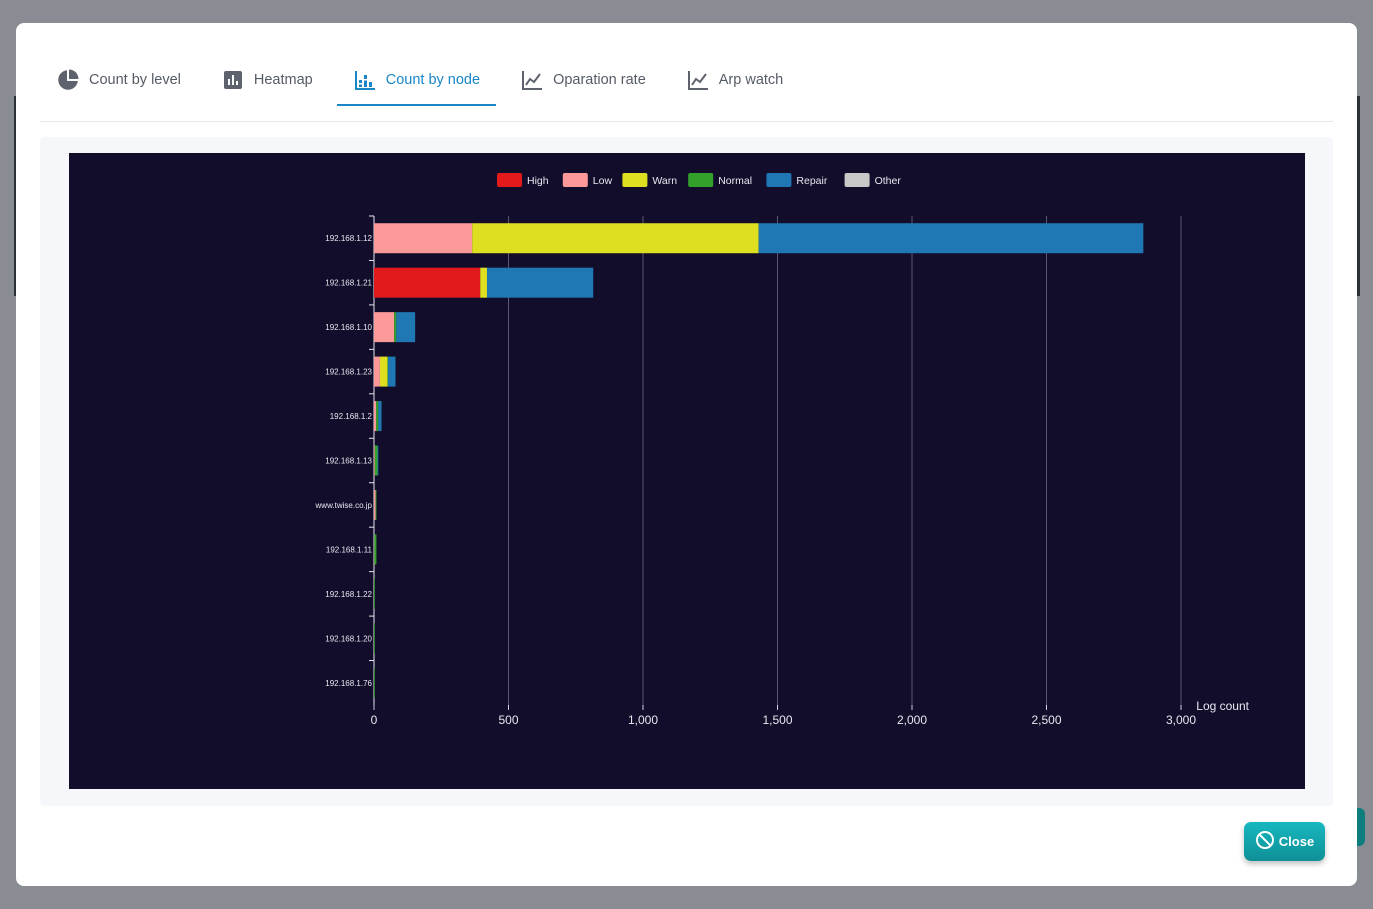  What do you see at coordinates (344, 505) in the screenshot?
I see `y-tick-label: www.twise.co.jp` at bounding box center [344, 505].